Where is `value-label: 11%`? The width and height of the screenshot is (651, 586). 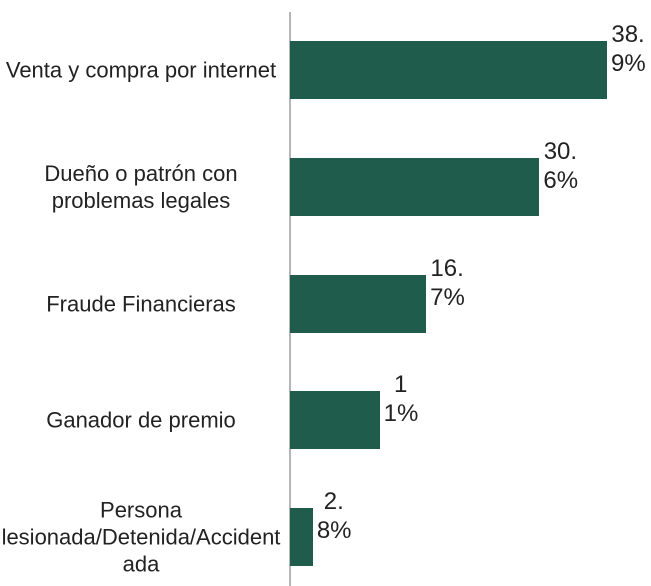
value-label: 11% is located at coordinates (401, 399).